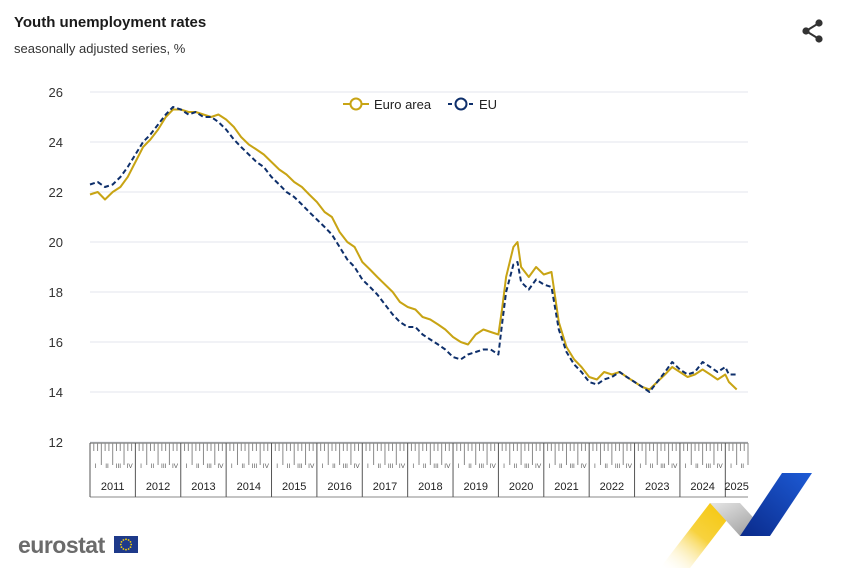 This screenshot has height=581, width=857. What do you see at coordinates (56, 292) in the screenshot?
I see `y-tick-label: 18` at bounding box center [56, 292].